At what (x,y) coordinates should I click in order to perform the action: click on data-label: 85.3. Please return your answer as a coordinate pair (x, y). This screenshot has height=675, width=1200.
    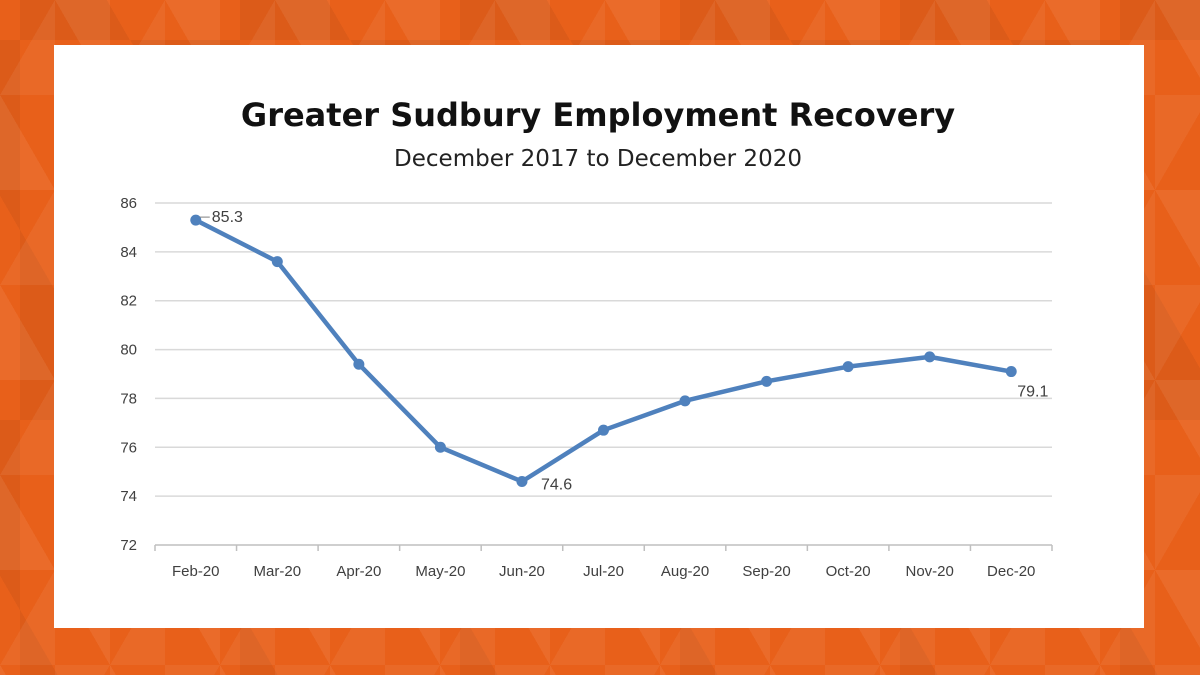
    Looking at the image, I should click on (227, 217).